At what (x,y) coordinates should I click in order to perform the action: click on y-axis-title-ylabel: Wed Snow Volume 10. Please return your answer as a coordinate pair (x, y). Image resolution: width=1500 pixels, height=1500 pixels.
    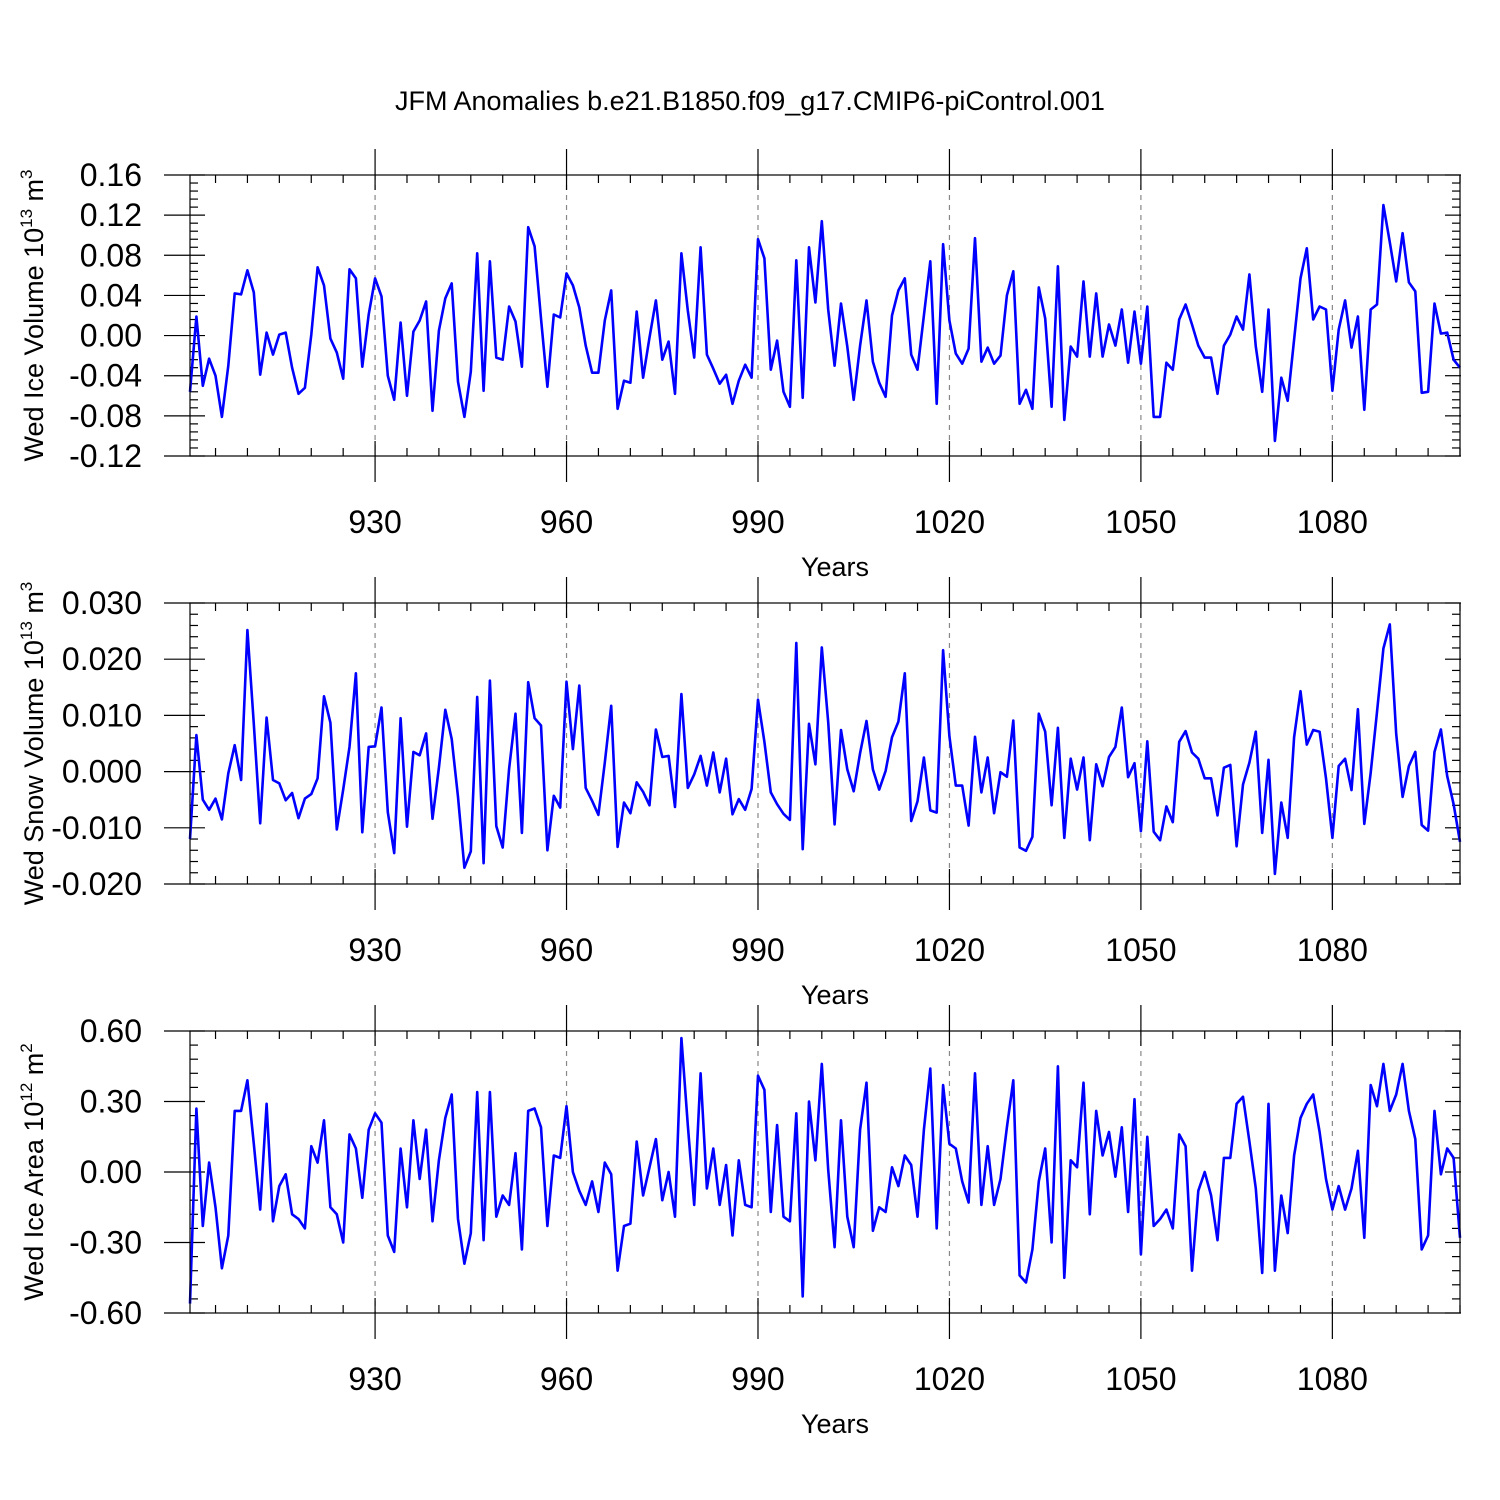
    Looking at the image, I should click on (34, 772).